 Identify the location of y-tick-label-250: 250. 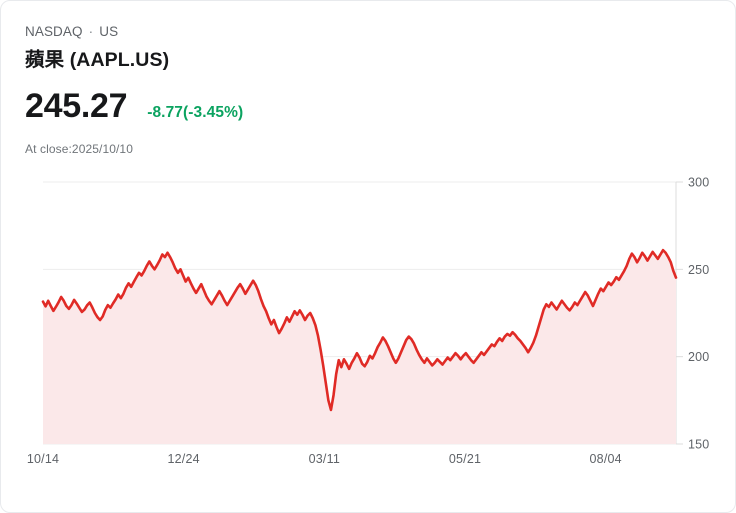
(698, 270).